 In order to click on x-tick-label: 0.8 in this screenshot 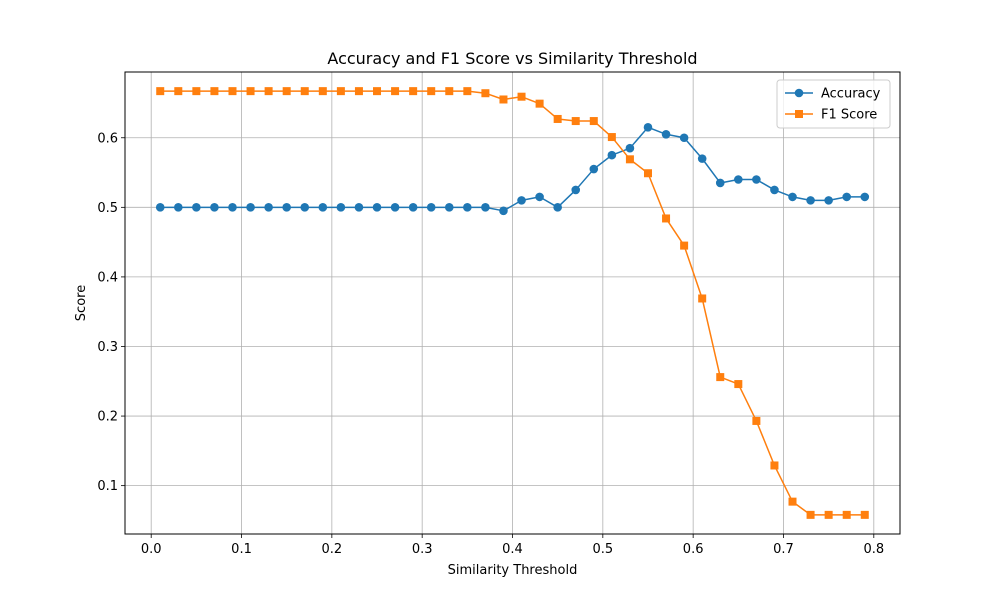, I will do `click(873, 549)`.